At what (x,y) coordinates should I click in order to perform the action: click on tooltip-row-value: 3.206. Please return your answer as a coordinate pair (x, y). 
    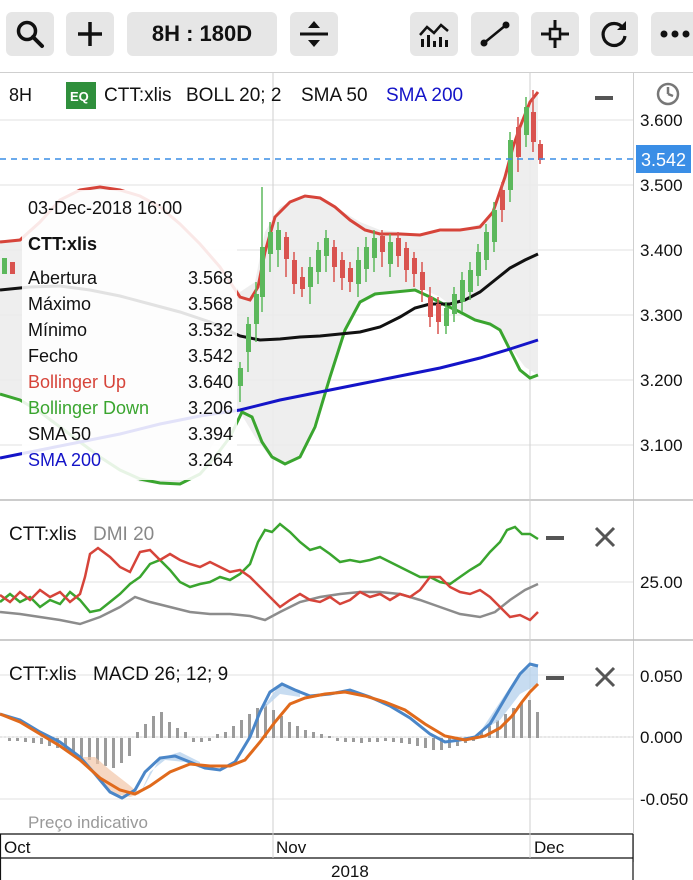
    Looking at the image, I should click on (210, 408).